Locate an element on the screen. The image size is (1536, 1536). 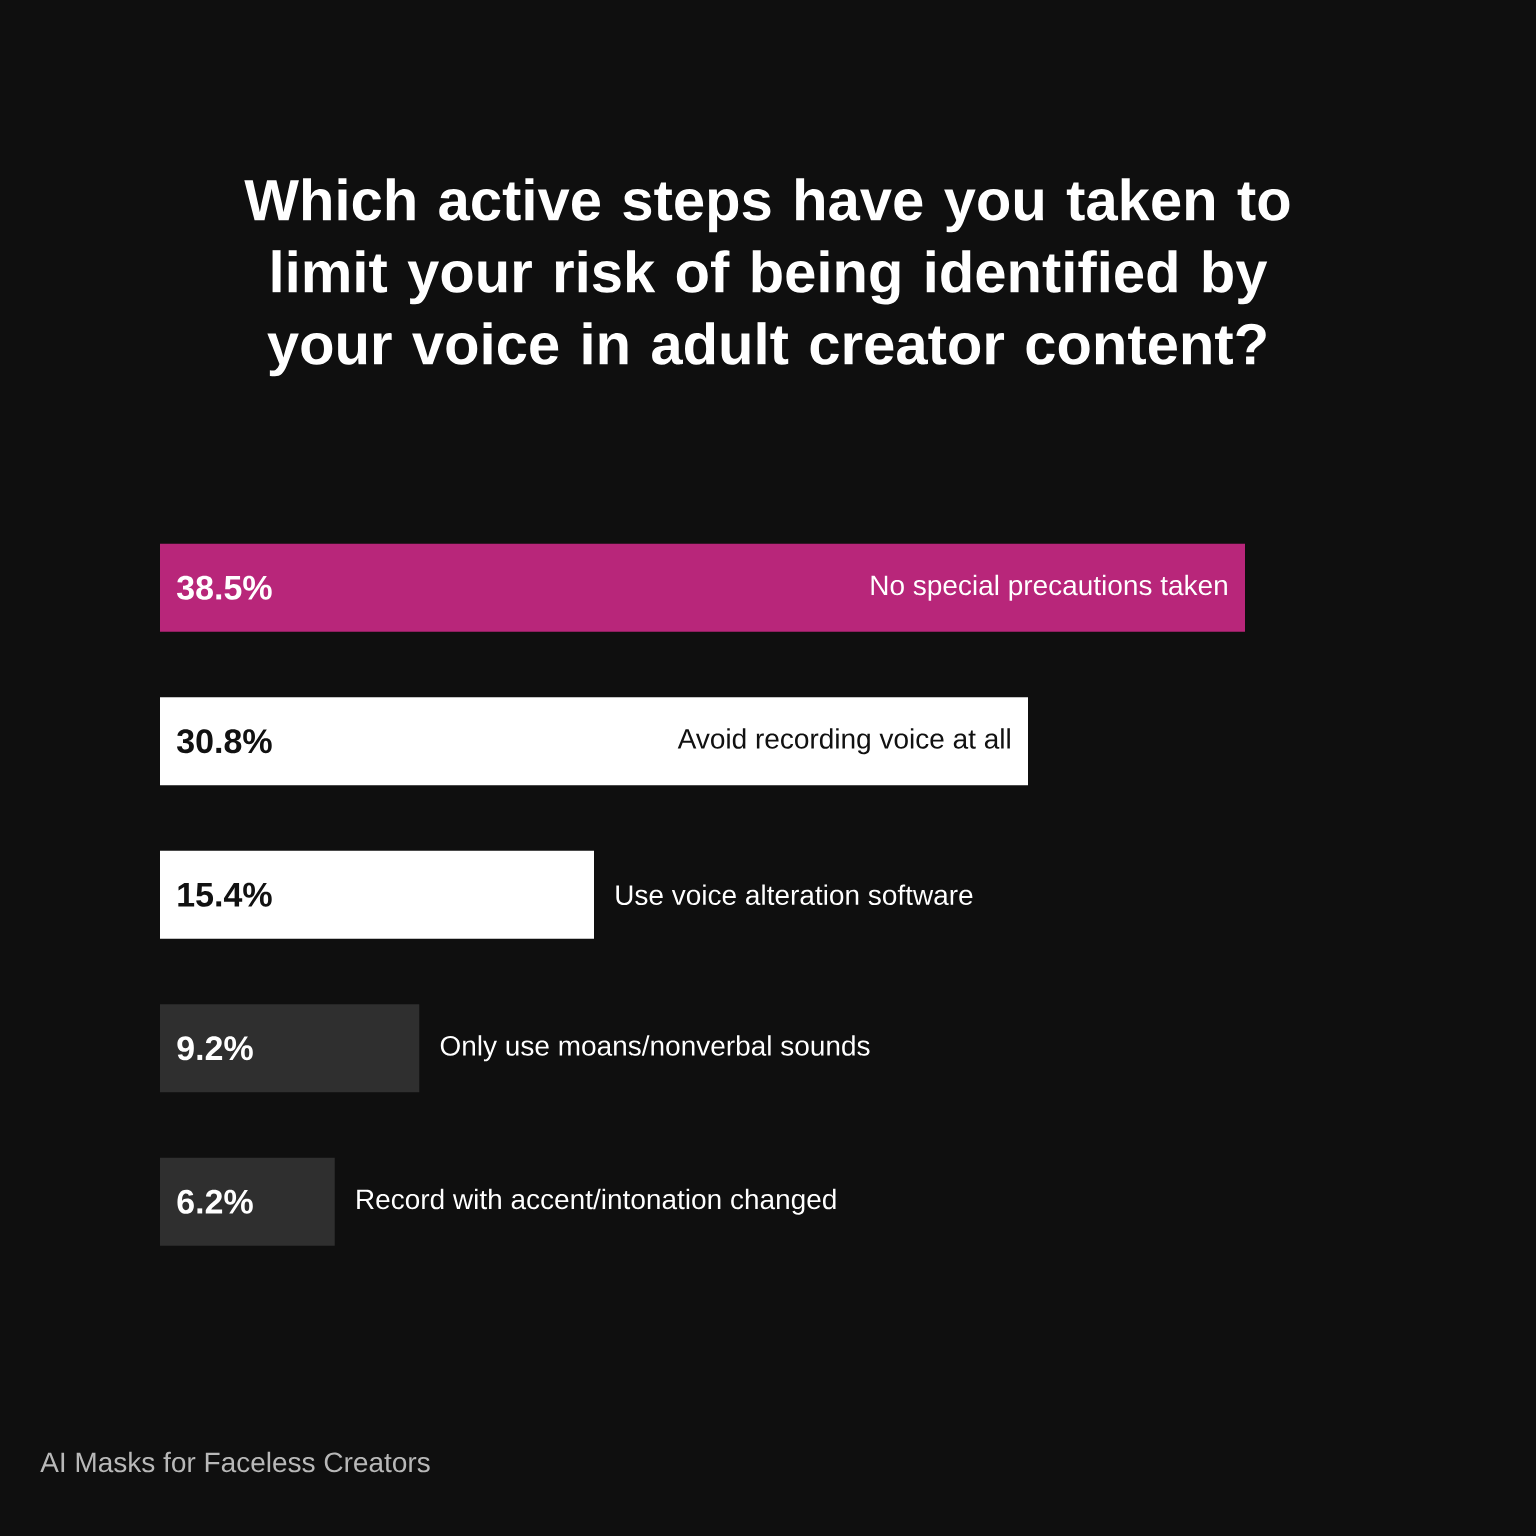
data-label: 30.8% is located at coordinates (224, 741).